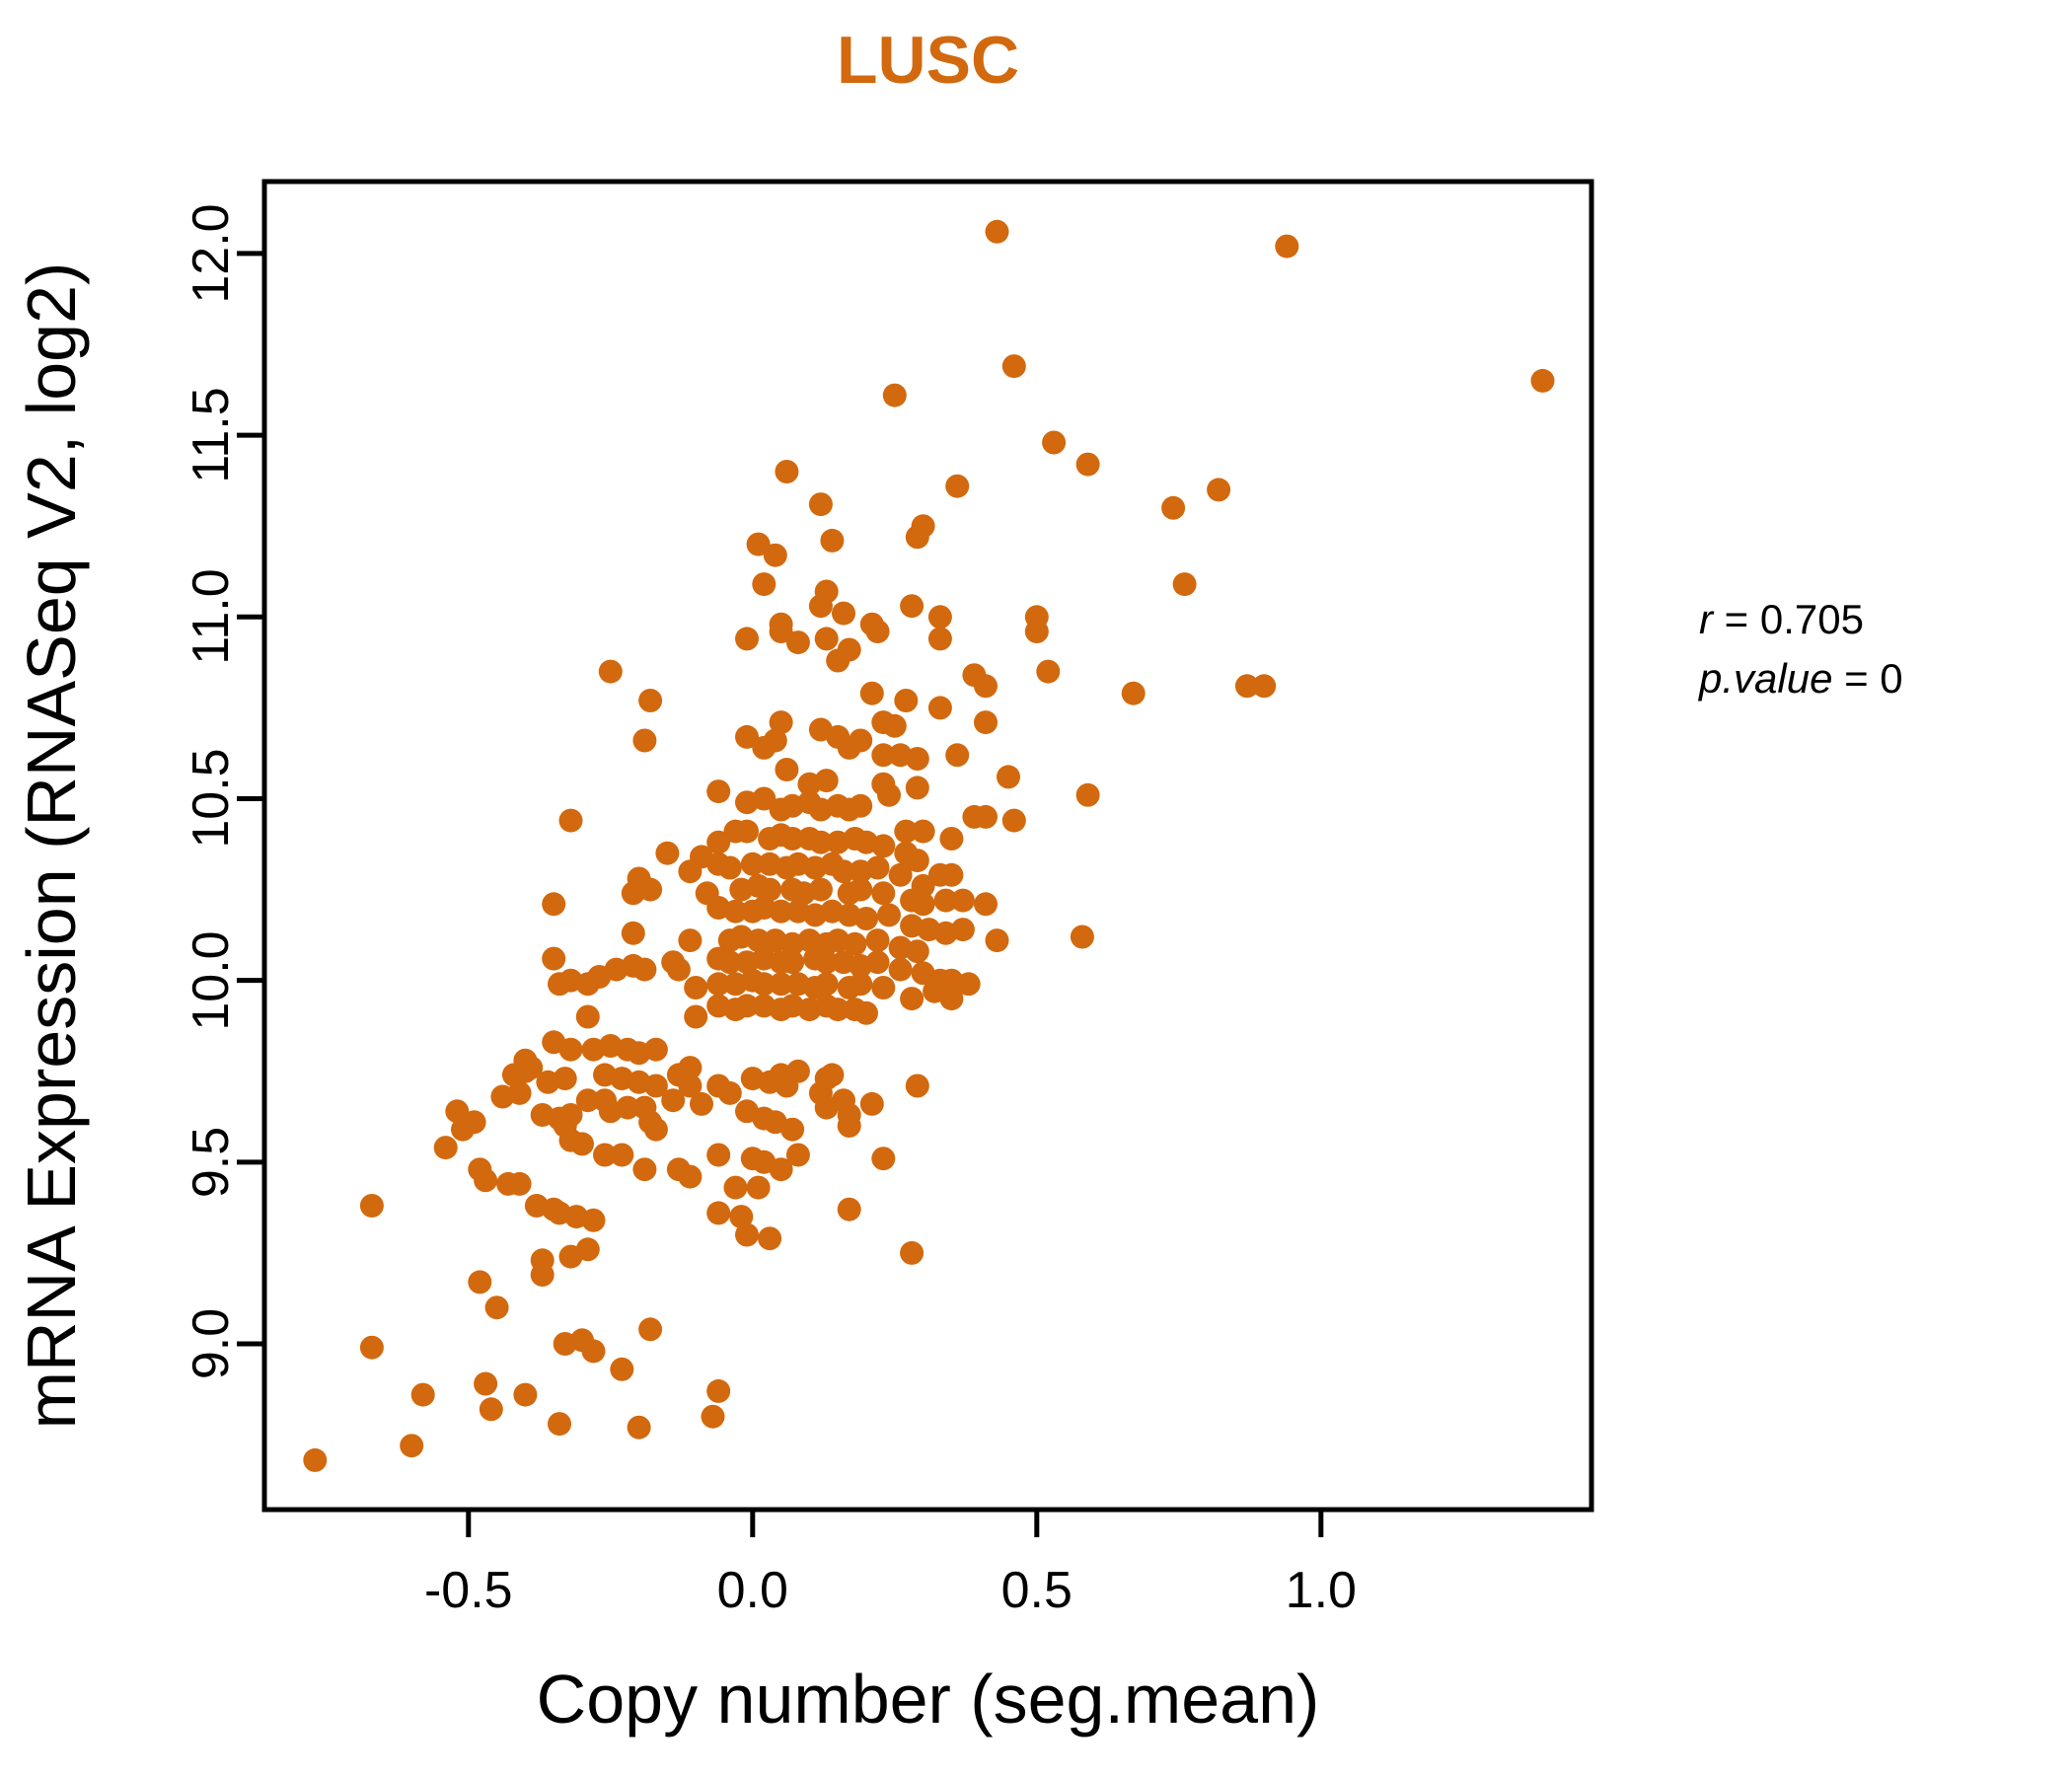  I want to click on stats-r-line: r = 0.705, so click(1801, 620).